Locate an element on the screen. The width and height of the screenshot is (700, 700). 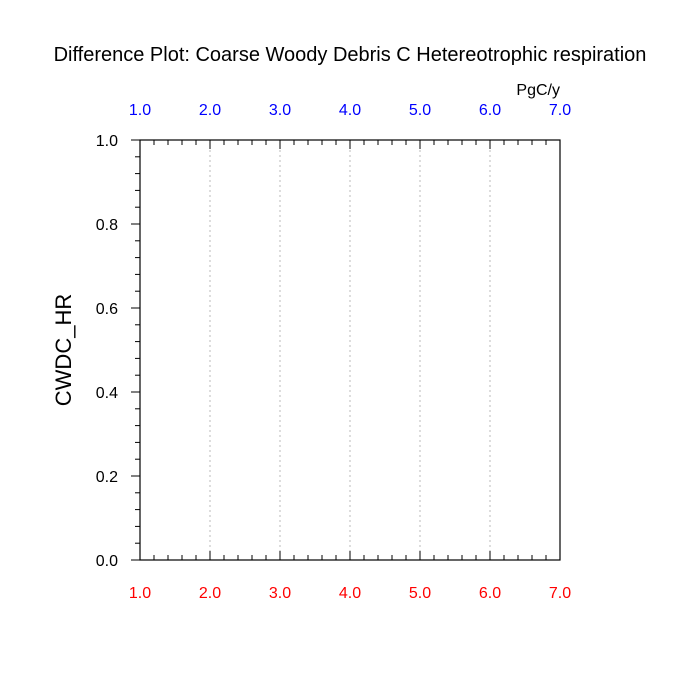
y-tick-label: 0.0 is located at coordinates (107, 561).